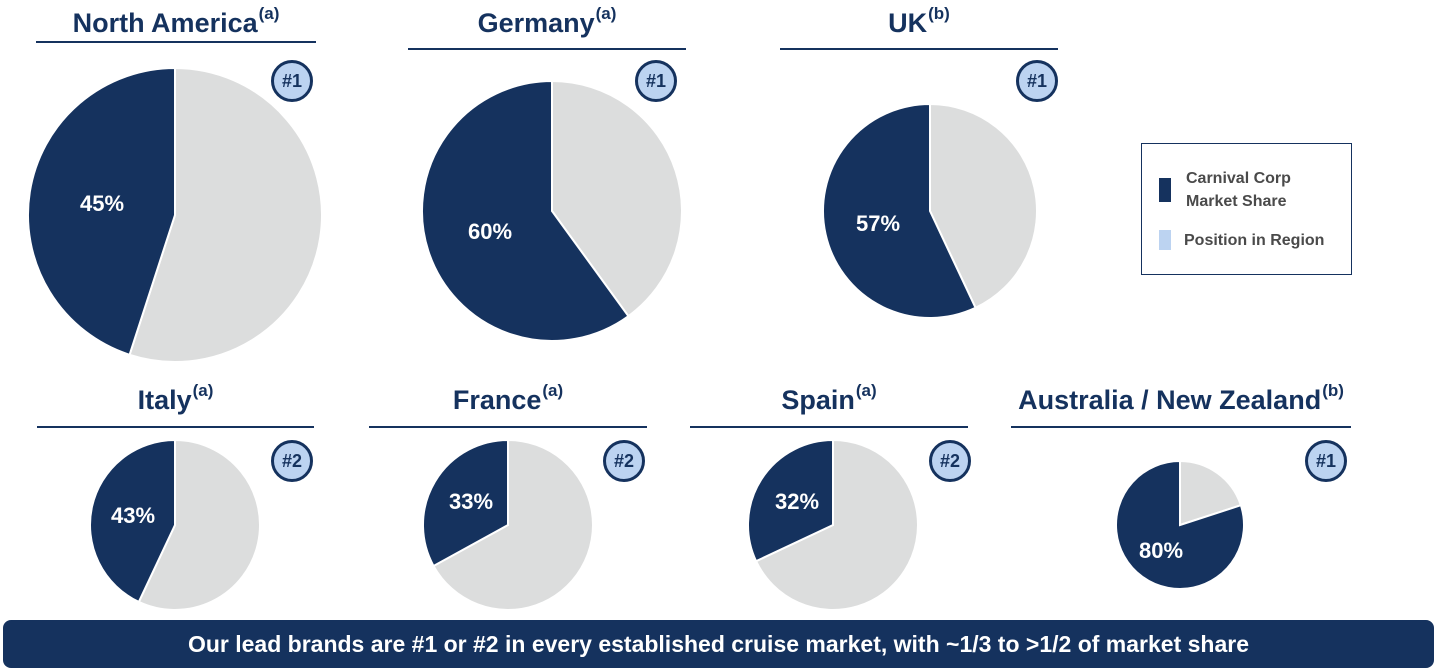  I want to click on title-rule-north-america, so click(176, 42).